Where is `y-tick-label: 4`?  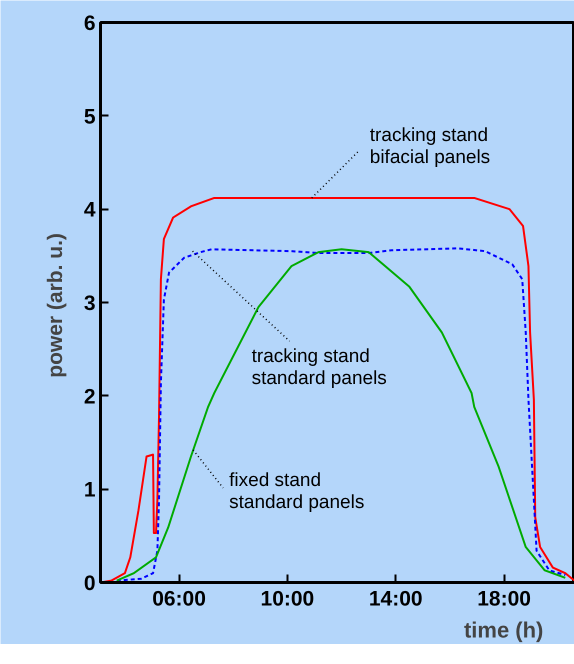
y-tick-label: 4 is located at coordinates (90, 210).